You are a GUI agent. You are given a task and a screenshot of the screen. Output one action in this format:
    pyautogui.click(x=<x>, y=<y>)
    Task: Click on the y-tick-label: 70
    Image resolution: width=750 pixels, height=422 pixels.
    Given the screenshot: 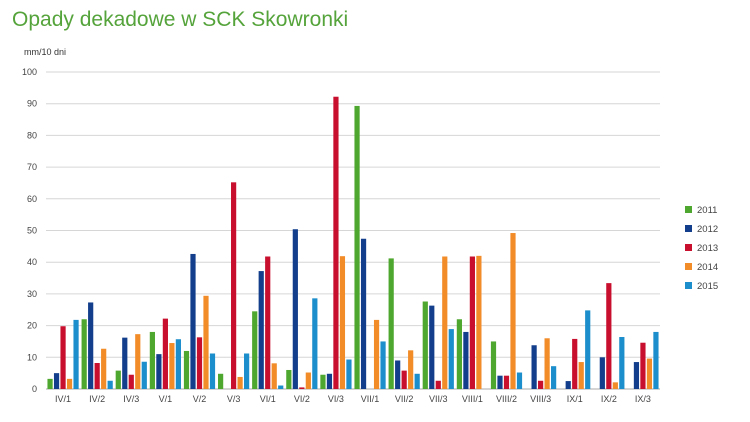 What is the action you would take?
    pyautogui.click(x=32, y=167)
    